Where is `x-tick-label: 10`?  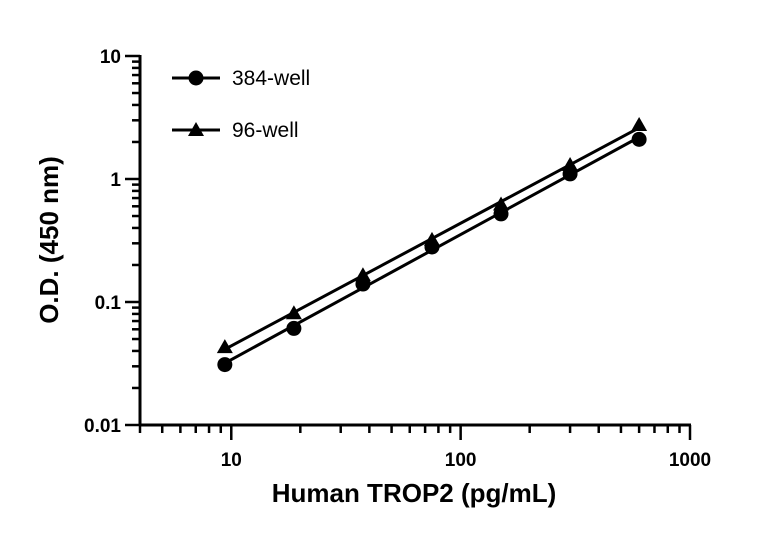
x-tick-label: 10 is located at coordinates (231, 460).